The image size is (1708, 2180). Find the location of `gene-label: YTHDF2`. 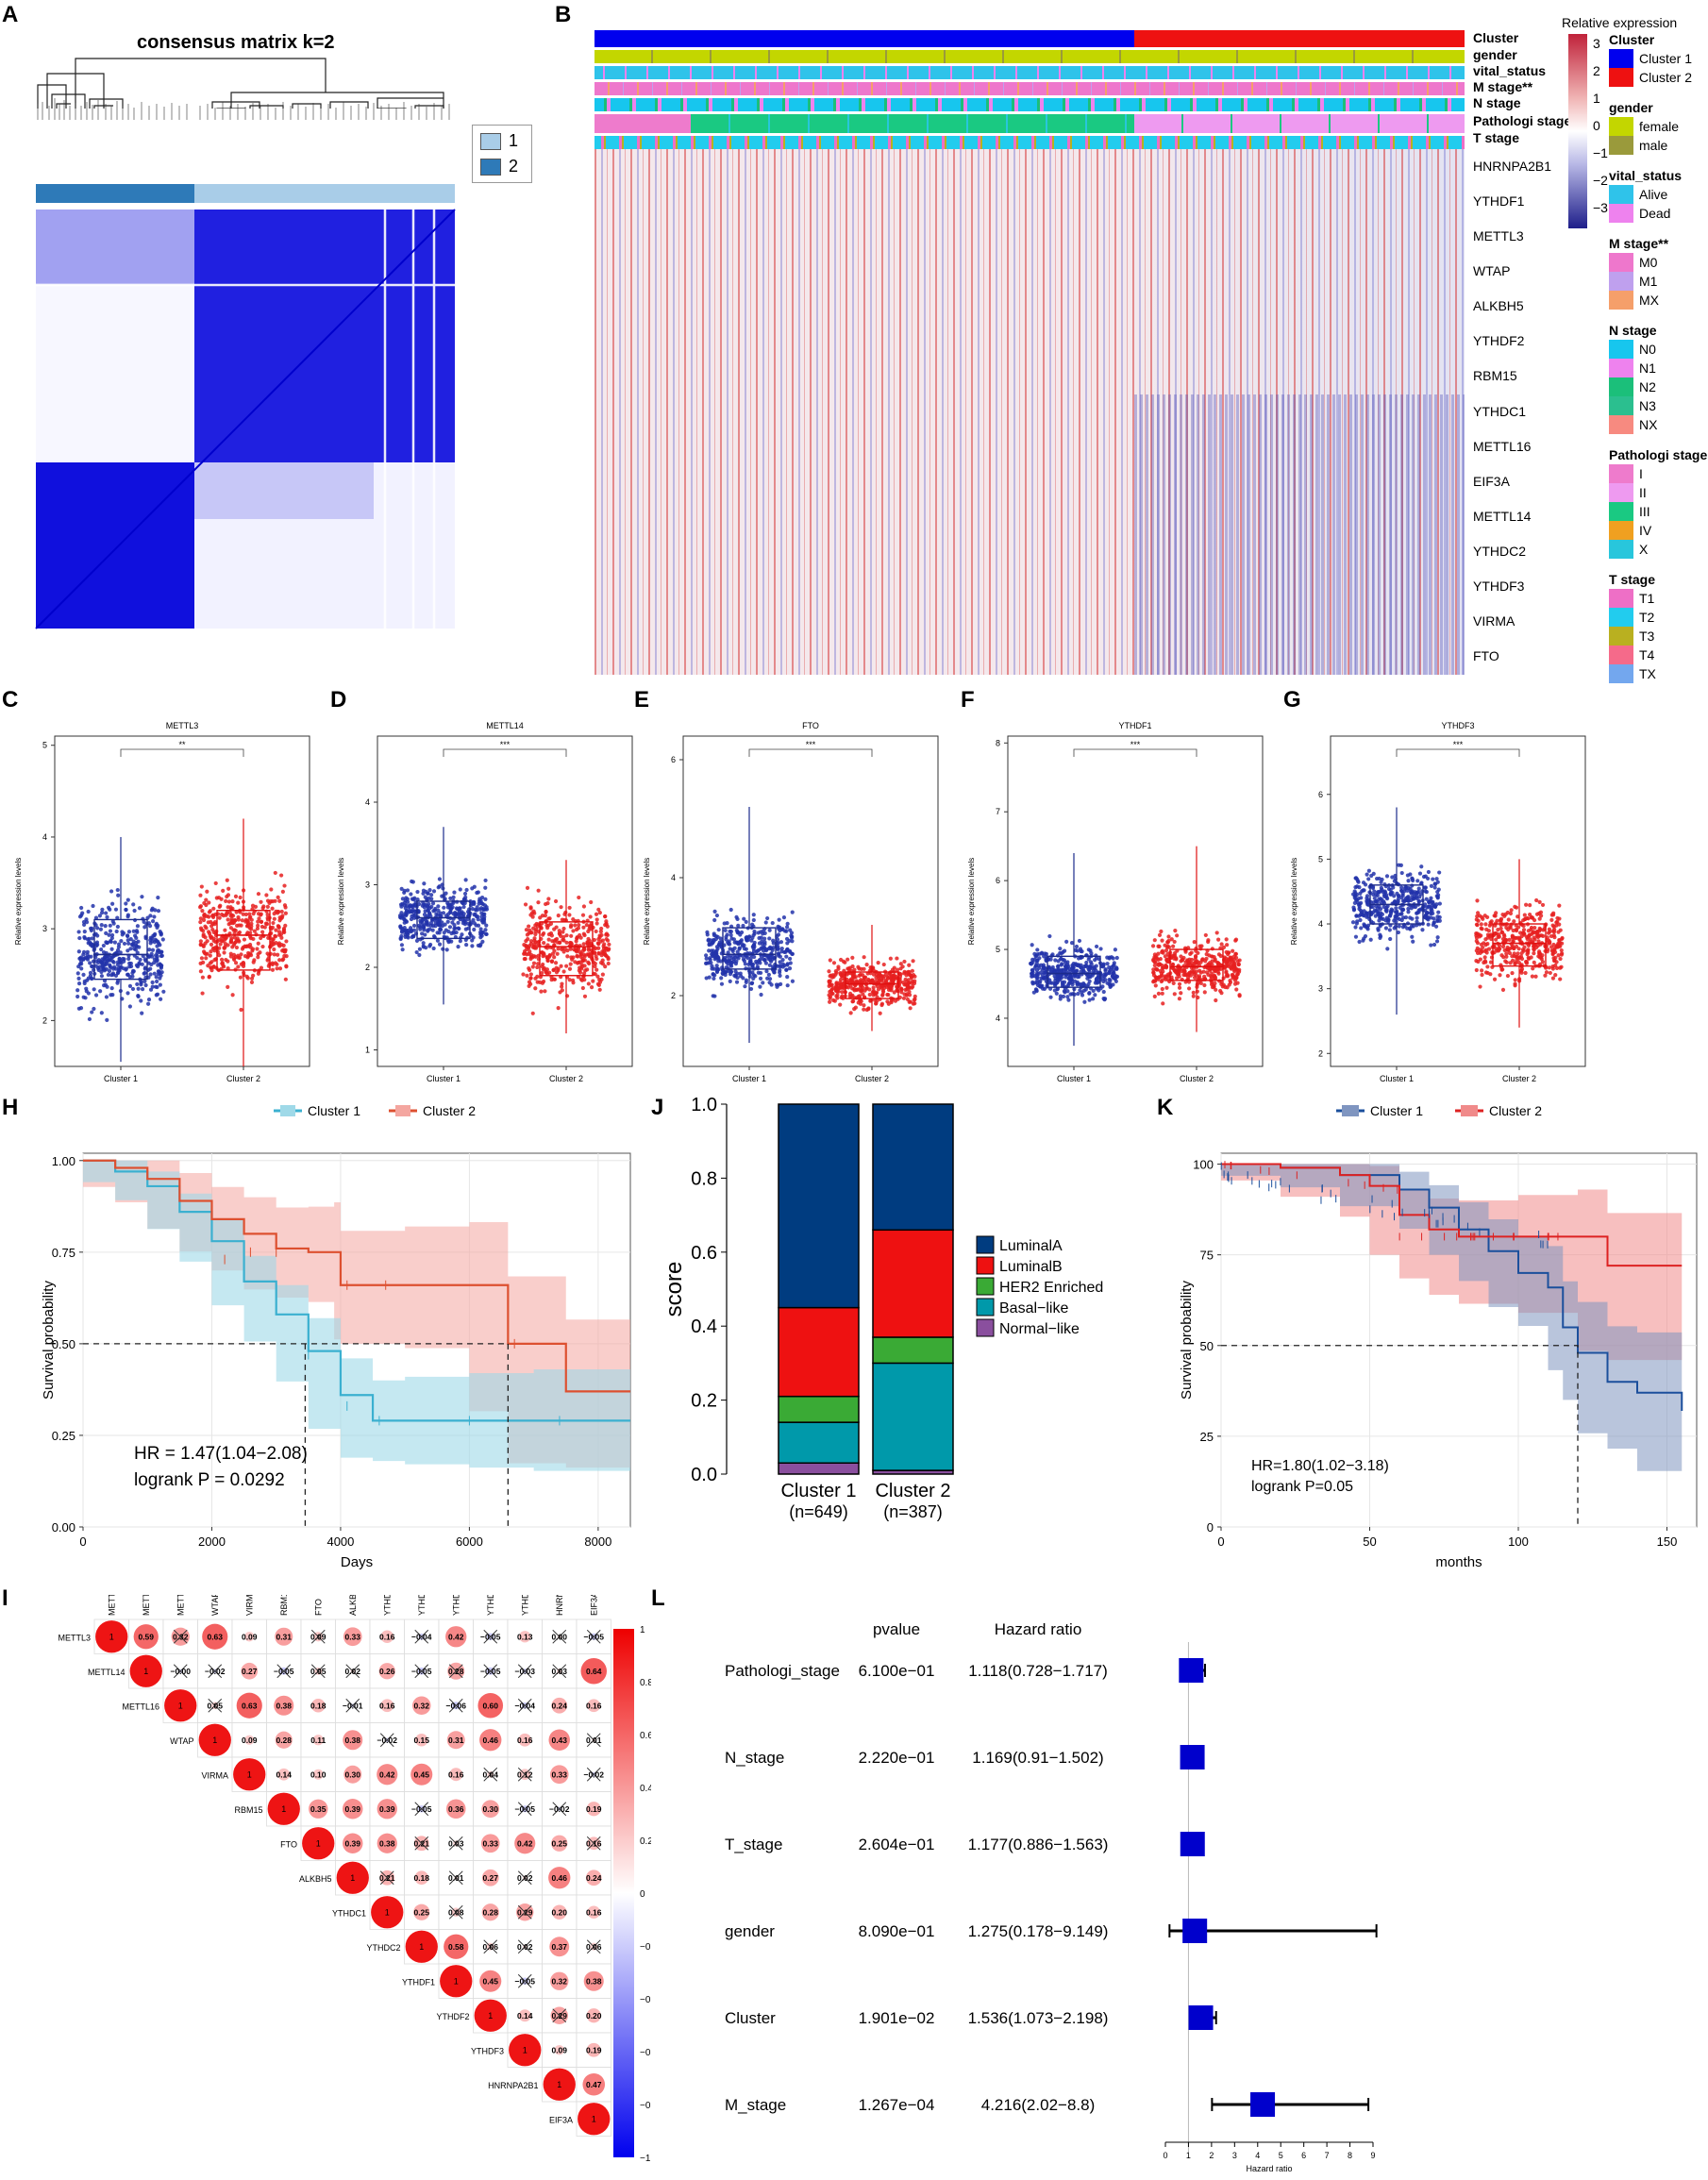

gene-label: YTHDF2 is located at coordinates (1499, 341).